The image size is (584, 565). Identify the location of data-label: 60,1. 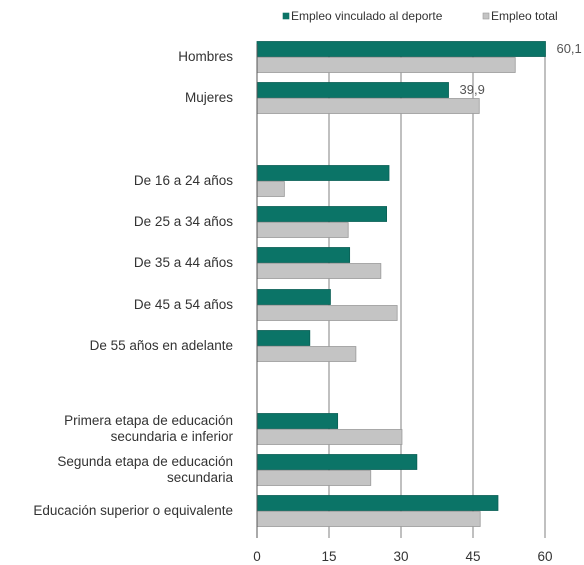
(568, 48).